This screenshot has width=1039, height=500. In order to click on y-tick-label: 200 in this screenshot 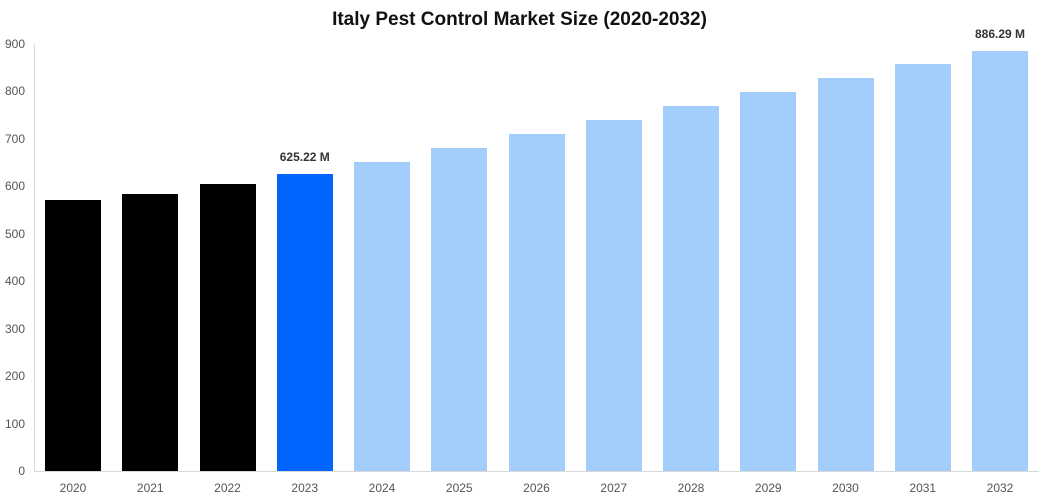, I will do `click(14, 376)`.